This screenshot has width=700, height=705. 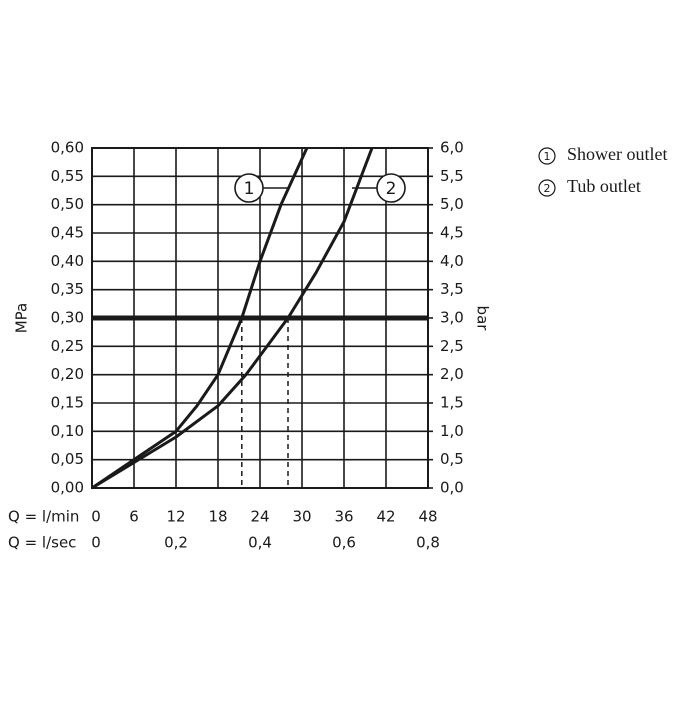 What do you see at coordinates (259, 517) in the screenshot?
I see `x-tick-label: 24` at bounding box center [259, 517].